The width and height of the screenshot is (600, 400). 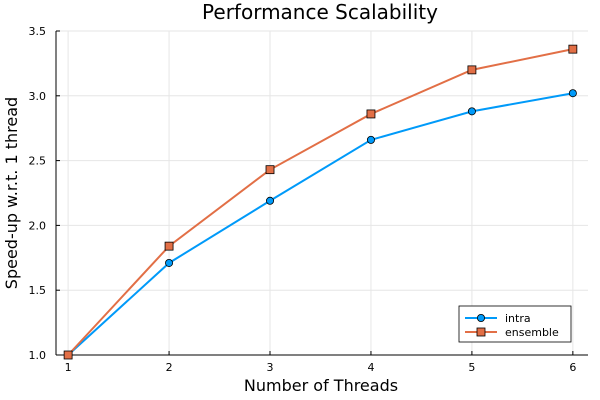 What do you see at coordinates (169, 367) in the screenshot?
I see `x-tick-label: 2` at bounding box center [169, 367].